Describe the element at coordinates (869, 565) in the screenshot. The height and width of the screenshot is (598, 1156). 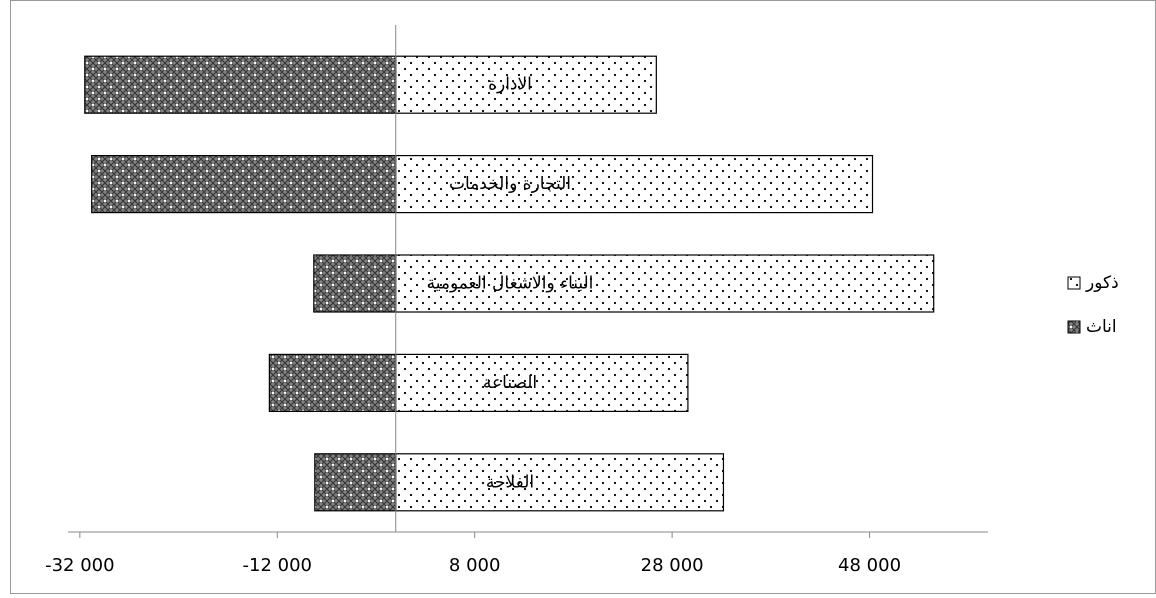
I see `x-tick-label: 48 000` at that location.